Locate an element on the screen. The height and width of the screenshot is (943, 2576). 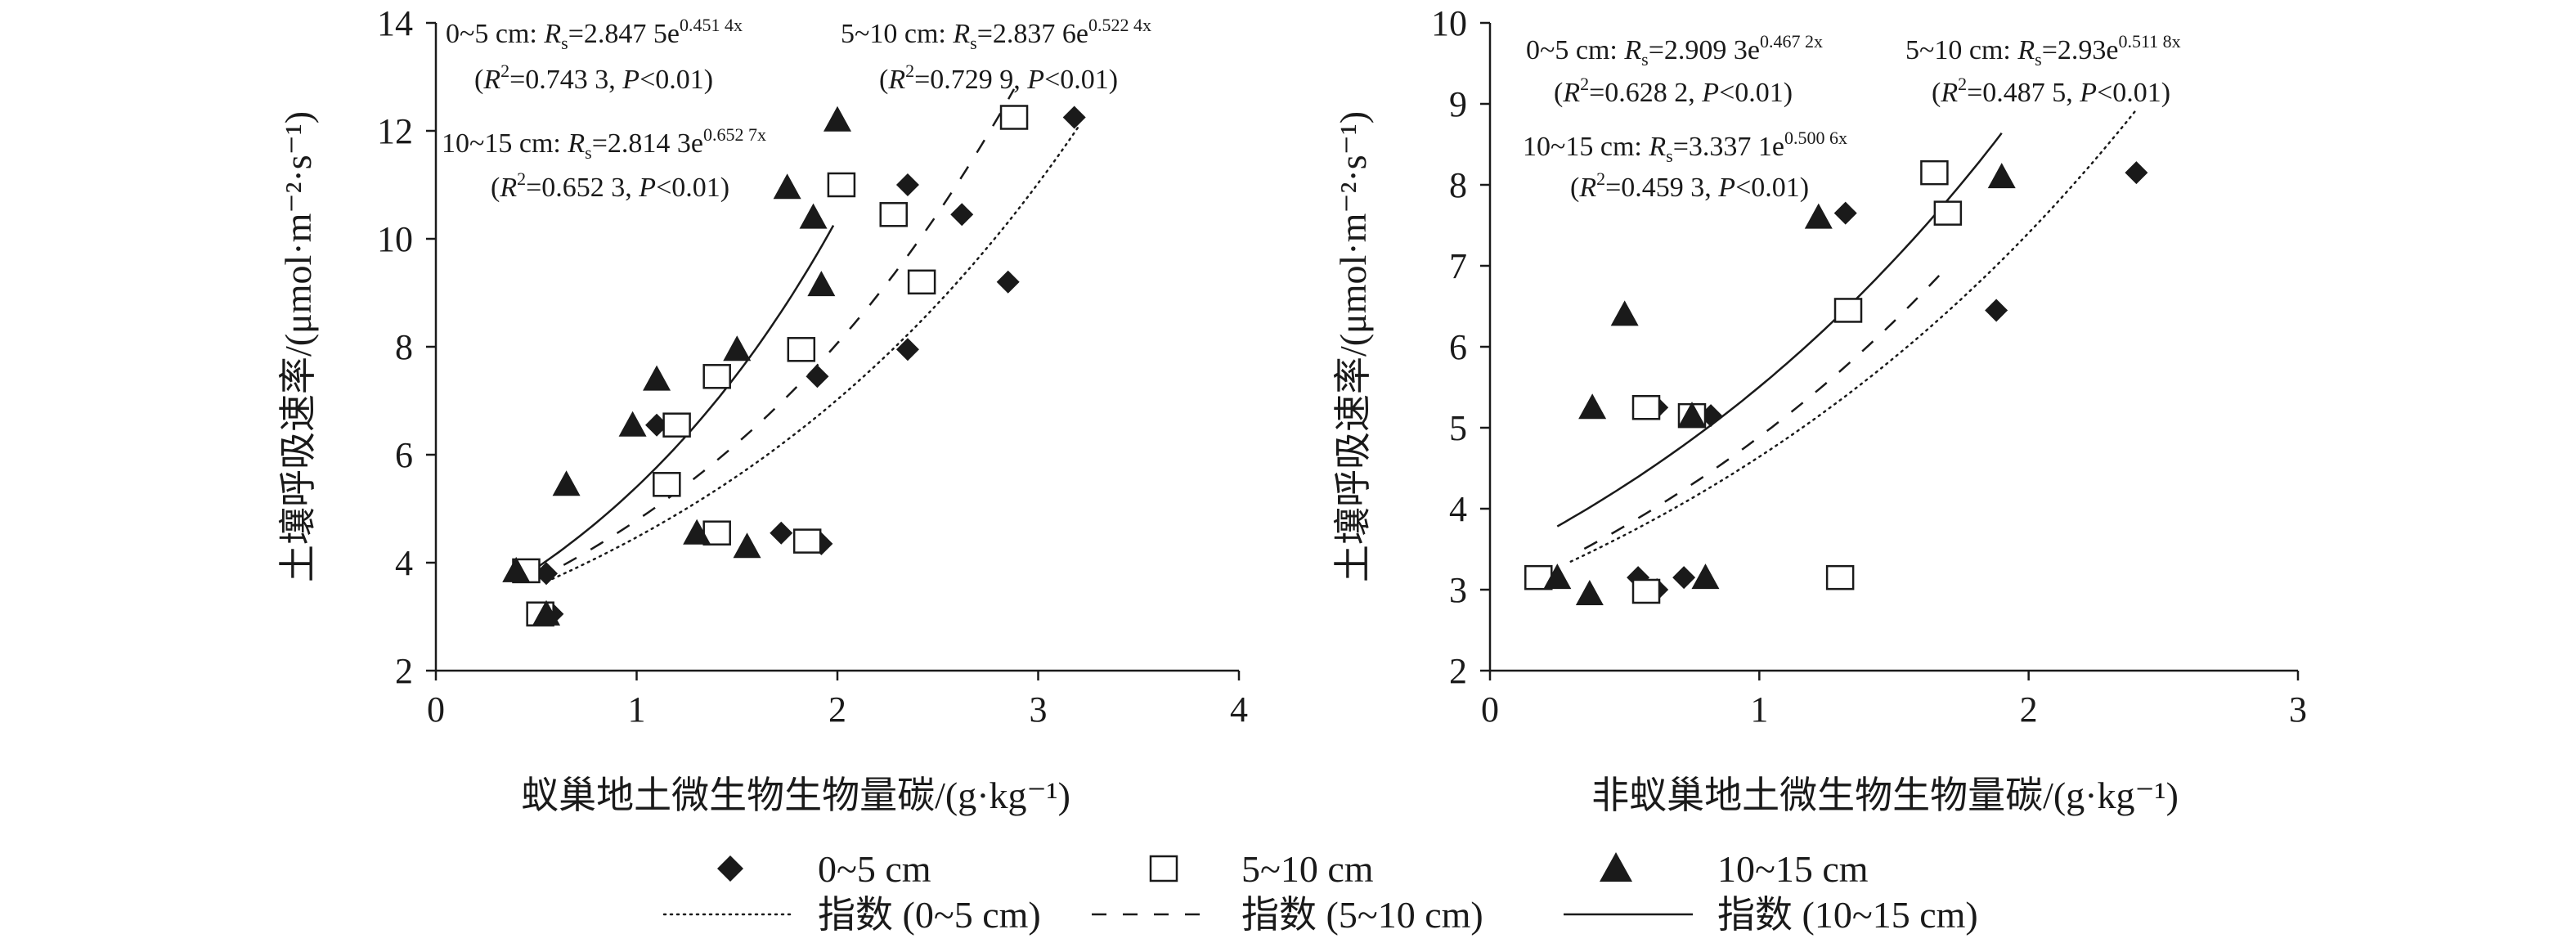
legend-label-exp-5-10: 指数 (5~10 cm) is located at coordinates (1362, 915).